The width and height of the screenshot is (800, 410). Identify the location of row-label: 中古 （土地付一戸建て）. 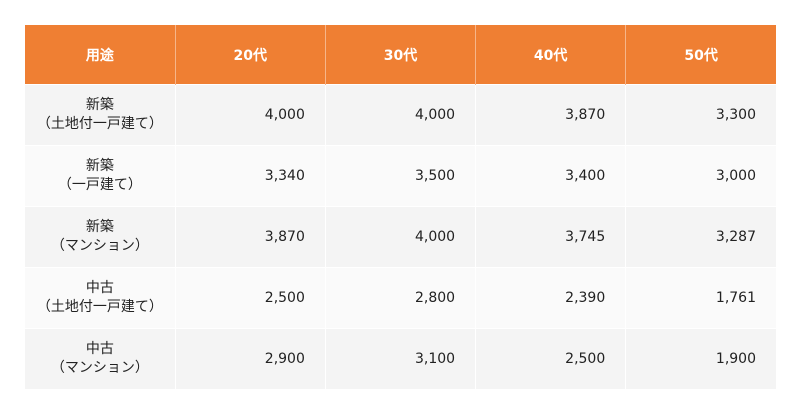
(100, 298).